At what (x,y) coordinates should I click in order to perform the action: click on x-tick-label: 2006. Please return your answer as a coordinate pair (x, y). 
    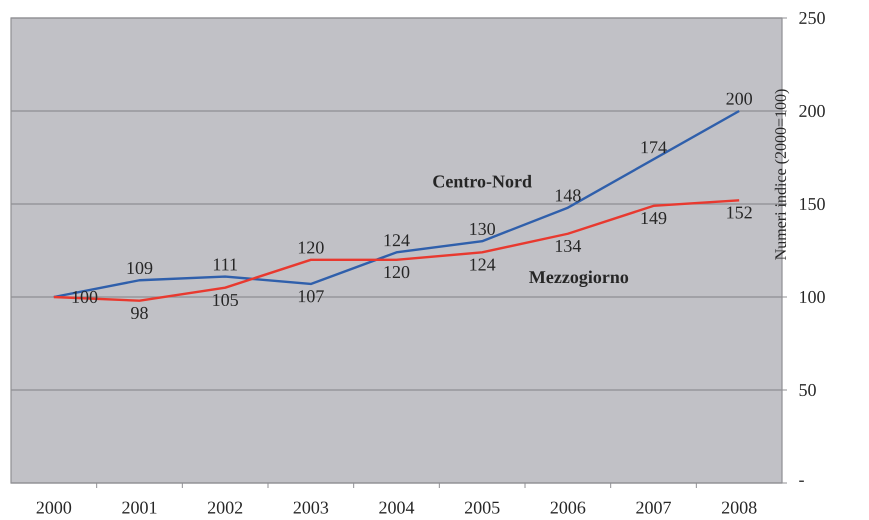
    Looking at the image, I should click on (568, 508).